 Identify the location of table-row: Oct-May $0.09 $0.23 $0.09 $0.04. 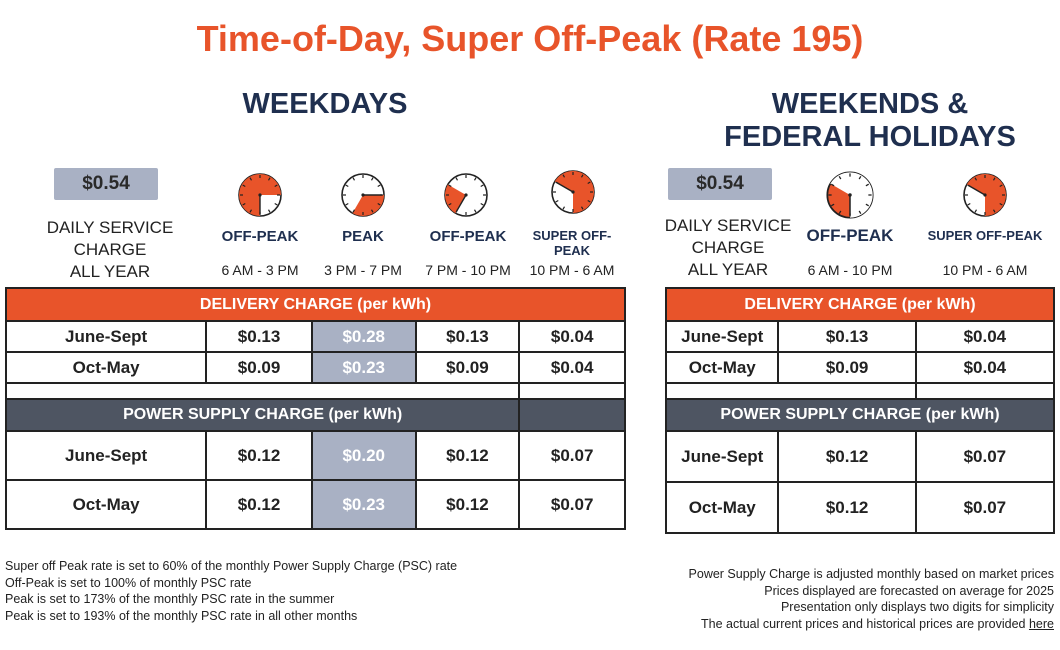
(315, 367).